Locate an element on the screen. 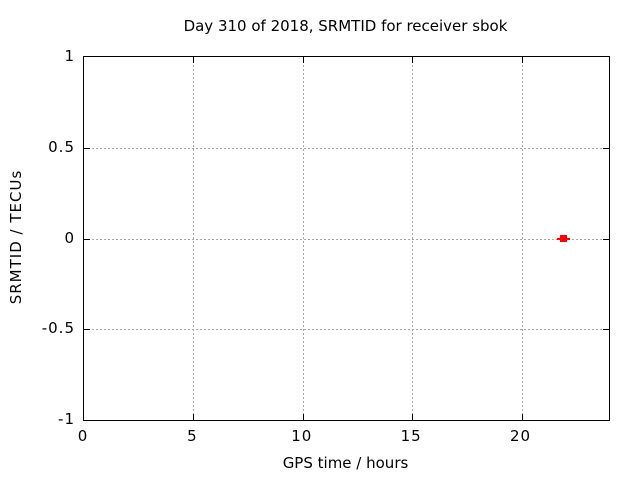 The height and width of the screenshot is (480, 640). x-tick-label: 5 is located at coordinates (192, 436).